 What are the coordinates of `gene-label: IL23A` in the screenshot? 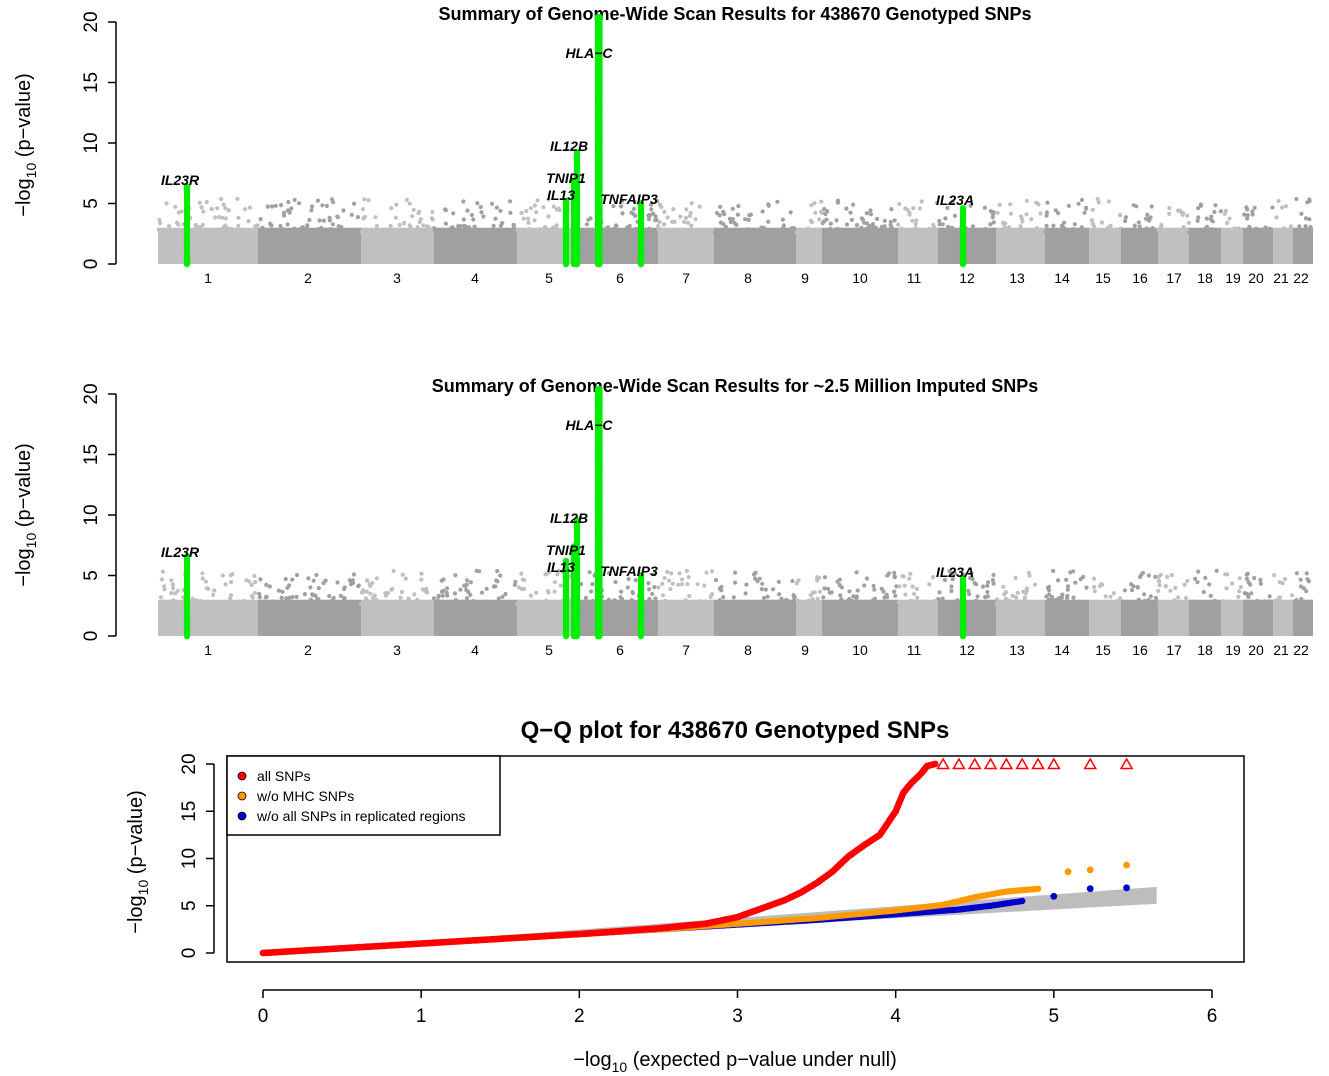 It's located at (955, 572).